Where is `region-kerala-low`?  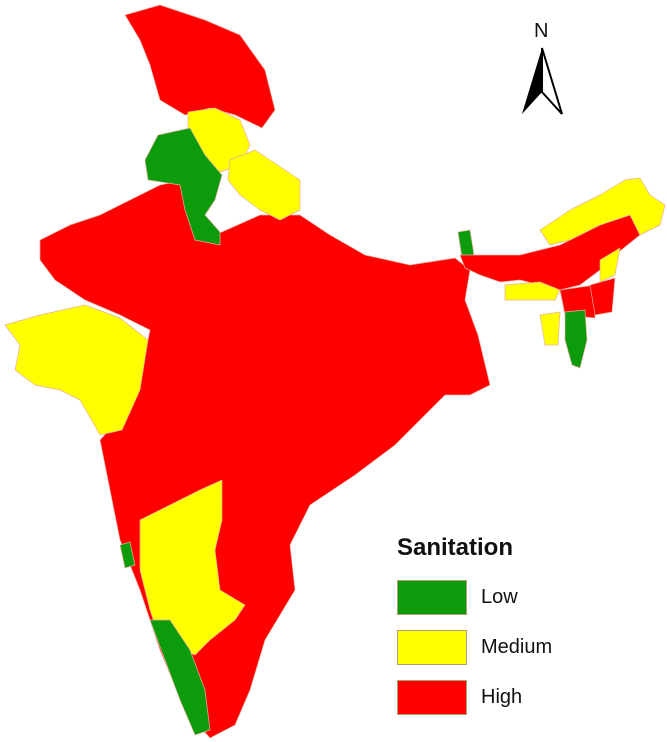 region-kerala-low is located at coordinates (180, 677).